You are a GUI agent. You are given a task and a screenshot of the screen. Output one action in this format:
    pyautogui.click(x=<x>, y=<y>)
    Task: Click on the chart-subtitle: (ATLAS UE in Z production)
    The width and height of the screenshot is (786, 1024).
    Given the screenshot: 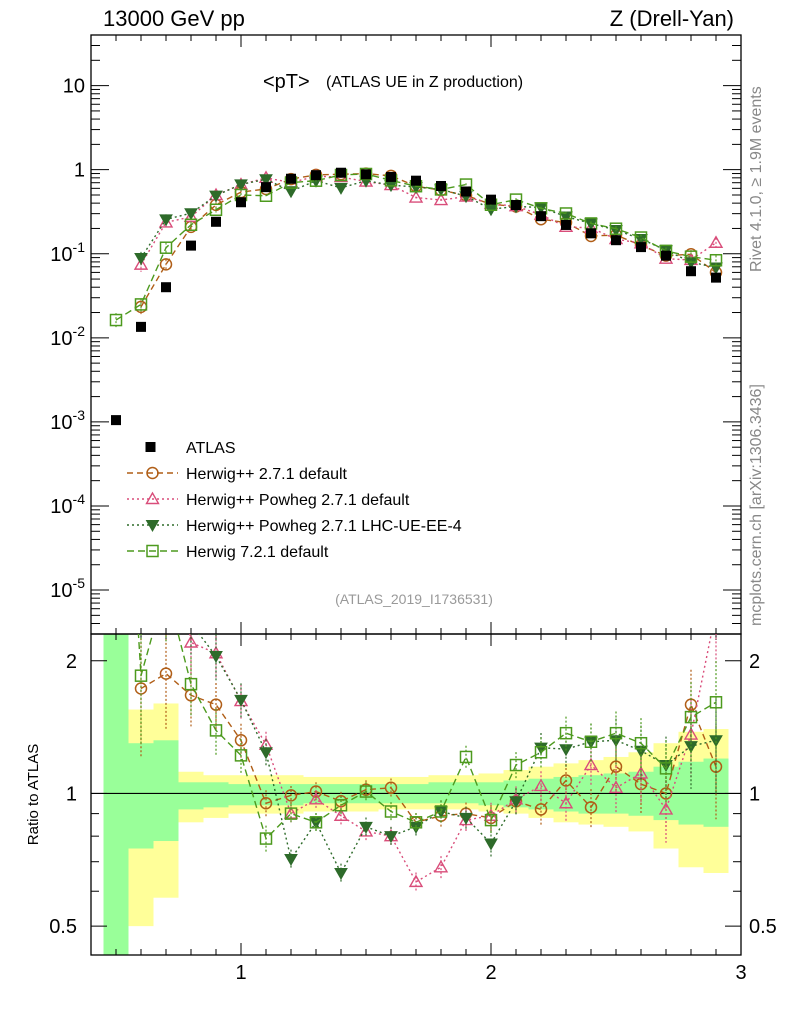 What is the action you would take?
    pyautogui.click(x=424, y=82)
    